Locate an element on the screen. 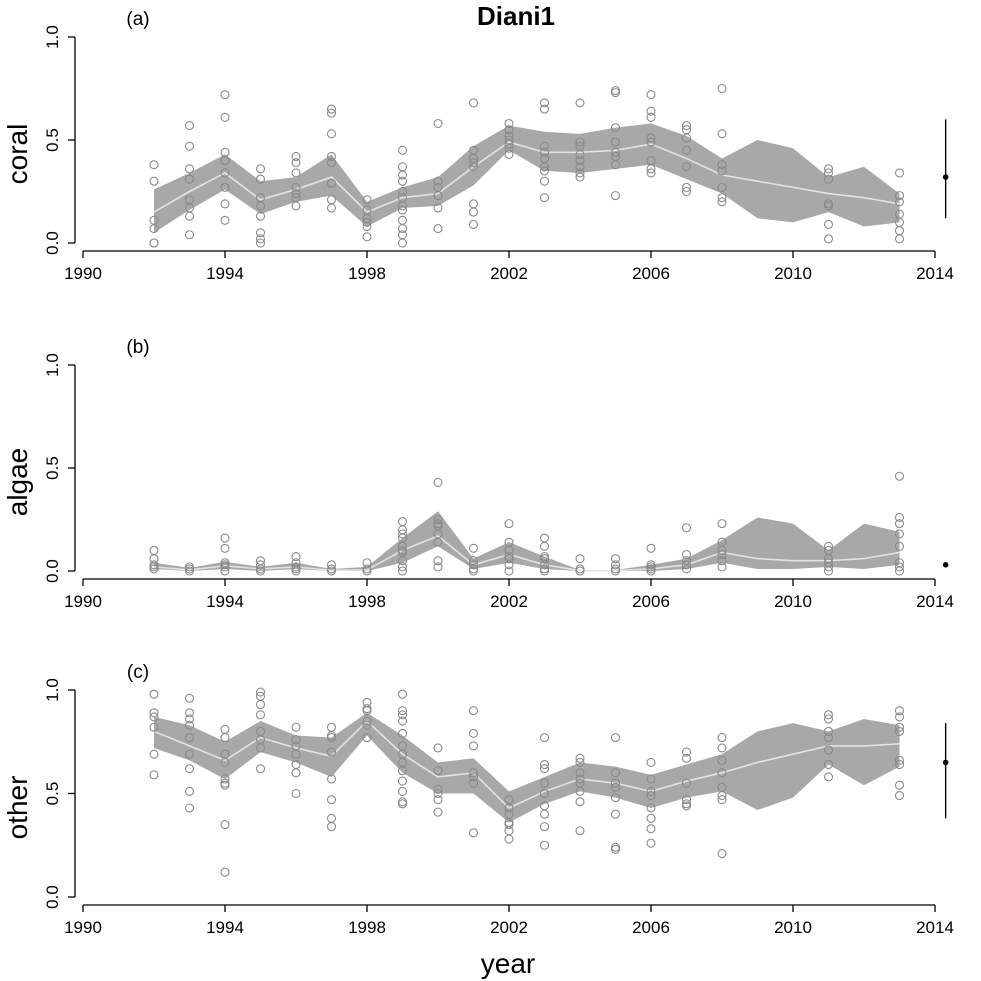 The height and width of the screenshot is (981, 981). observation-points is located at coordinates (527, 782).